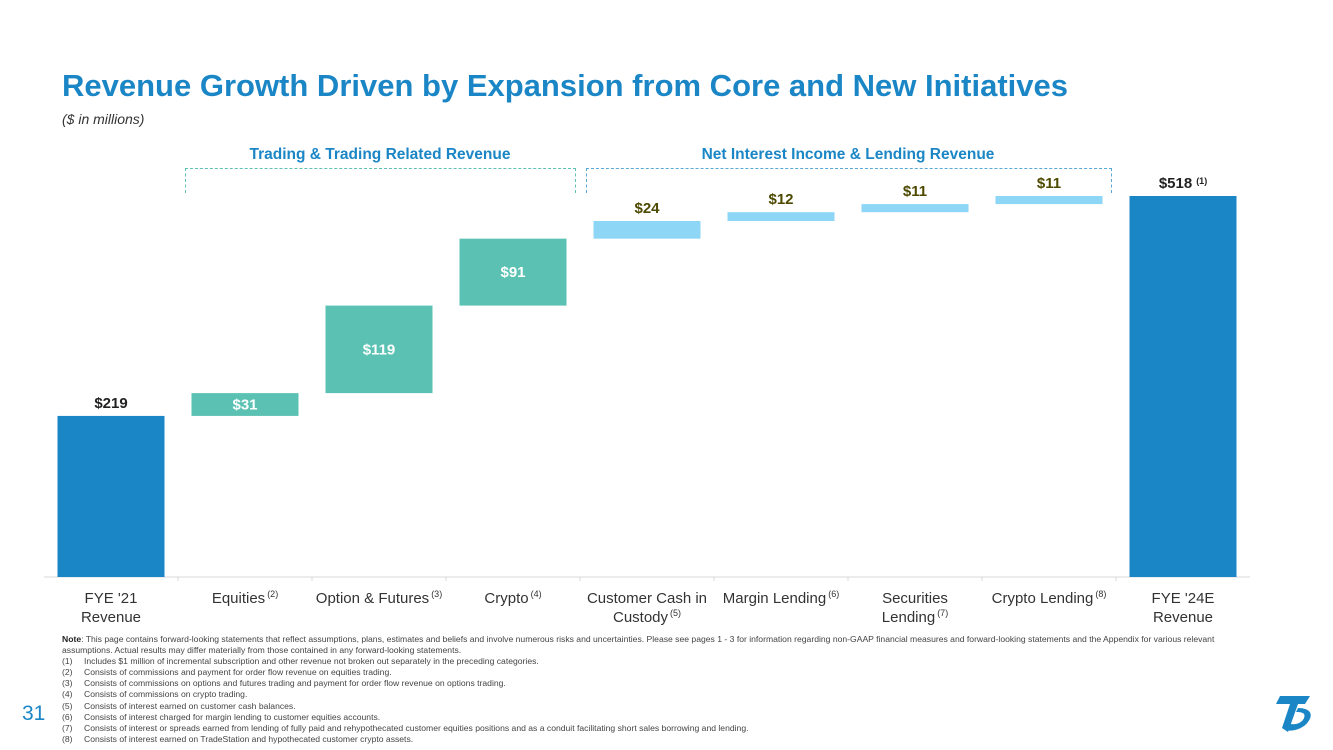  I want to click on data-label: $31, so click(244, 405).